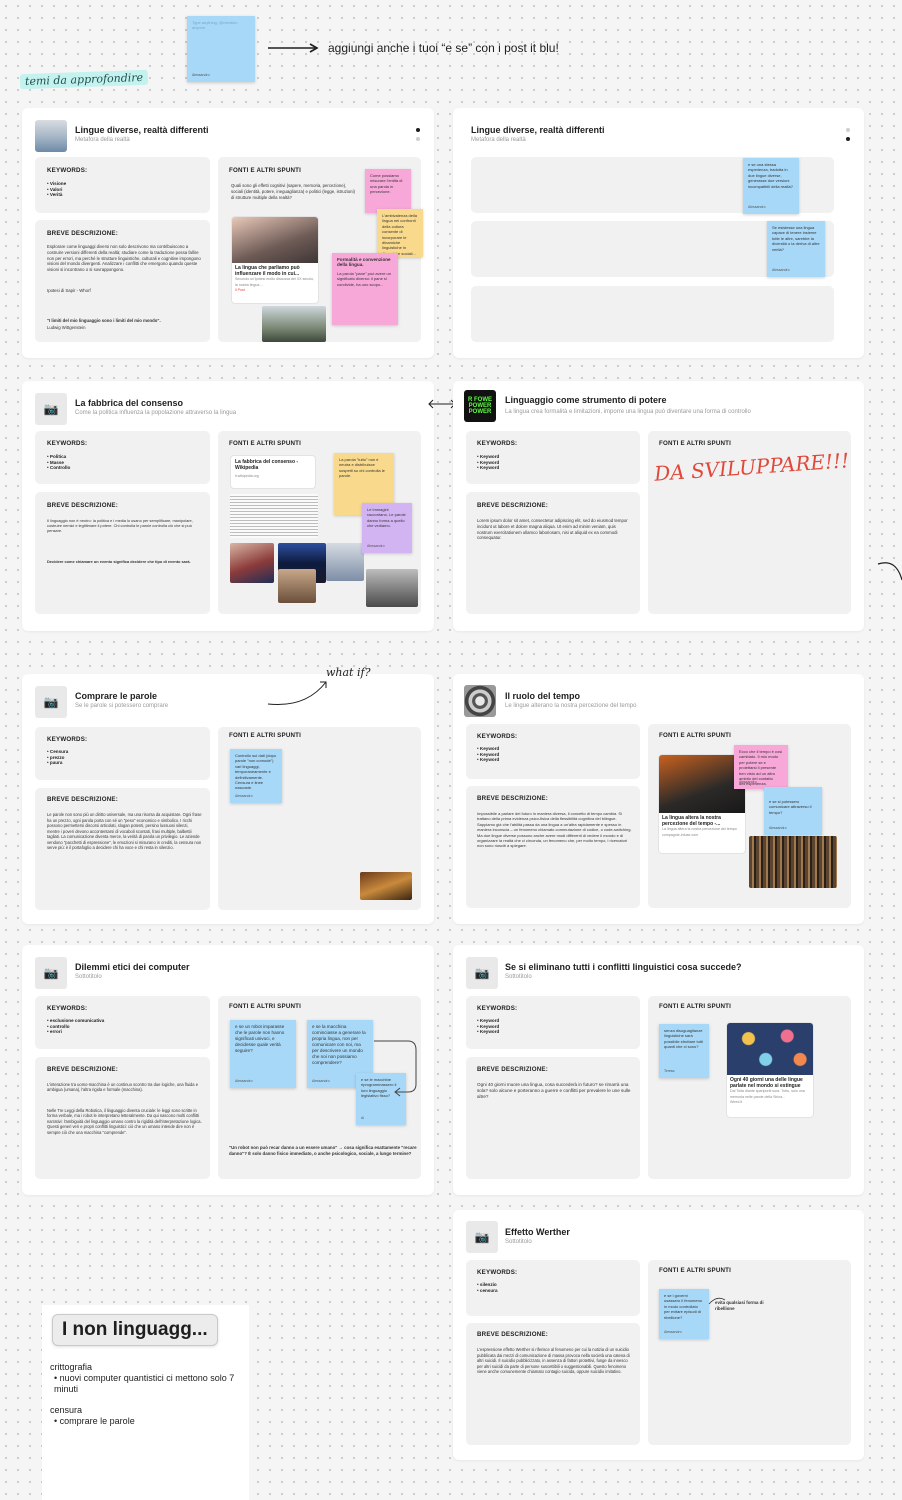 This screenshot has width=902, height=1500. What do you see at coordinates (537, 1232) in the screenshot?
I see `card-title: Effetto Werther` at bounding box center [537, 1232].